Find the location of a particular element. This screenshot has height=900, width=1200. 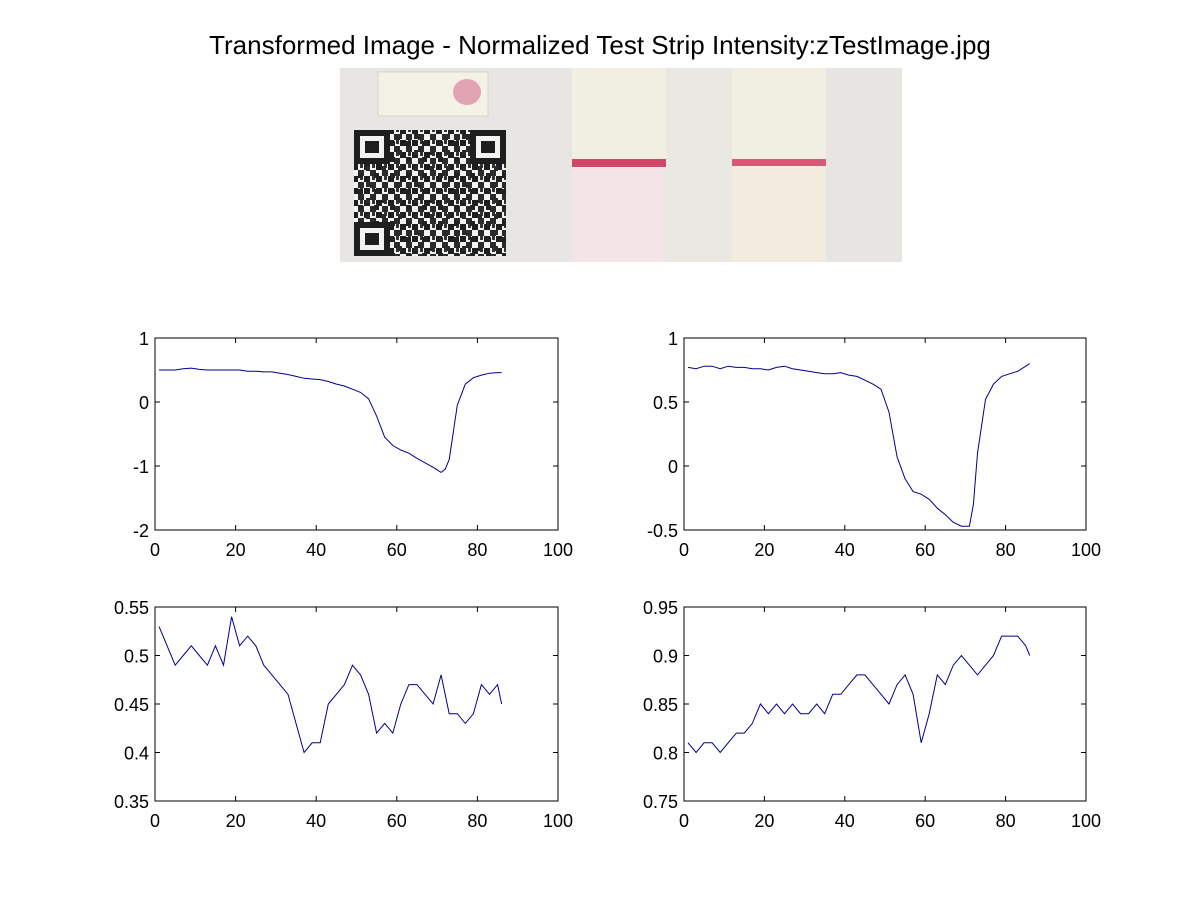

y-tick-label: 0.55 is located at coordinates (131, 608).